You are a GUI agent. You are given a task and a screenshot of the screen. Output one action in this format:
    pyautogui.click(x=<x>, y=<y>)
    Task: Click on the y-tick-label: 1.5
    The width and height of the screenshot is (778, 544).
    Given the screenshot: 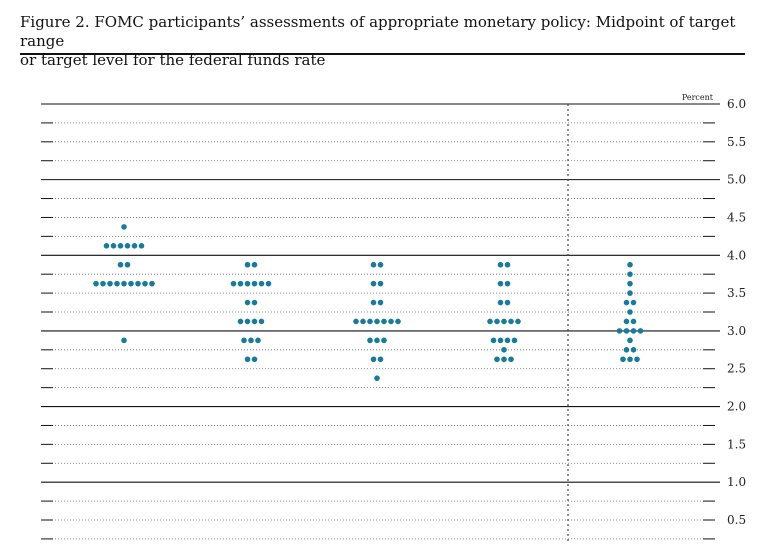 What is the action you would take?
    pyautogui.click(x=736, y=444)
    